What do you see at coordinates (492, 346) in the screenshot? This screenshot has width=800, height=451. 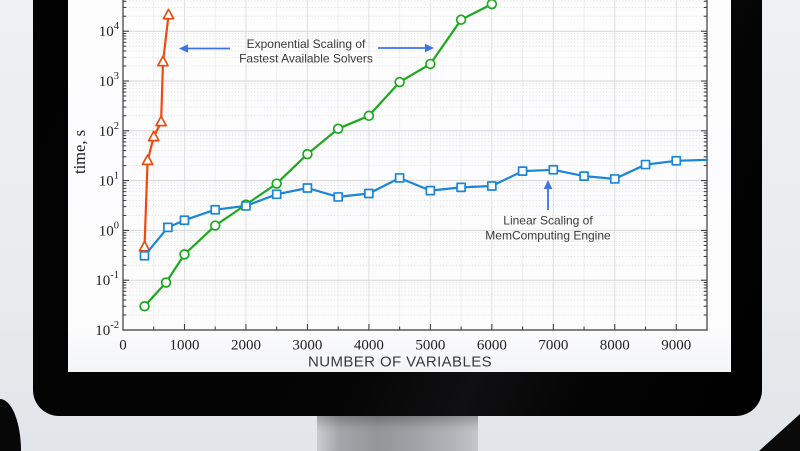 I see `x-tick-label: 6000` at bounding box center [492, 346].